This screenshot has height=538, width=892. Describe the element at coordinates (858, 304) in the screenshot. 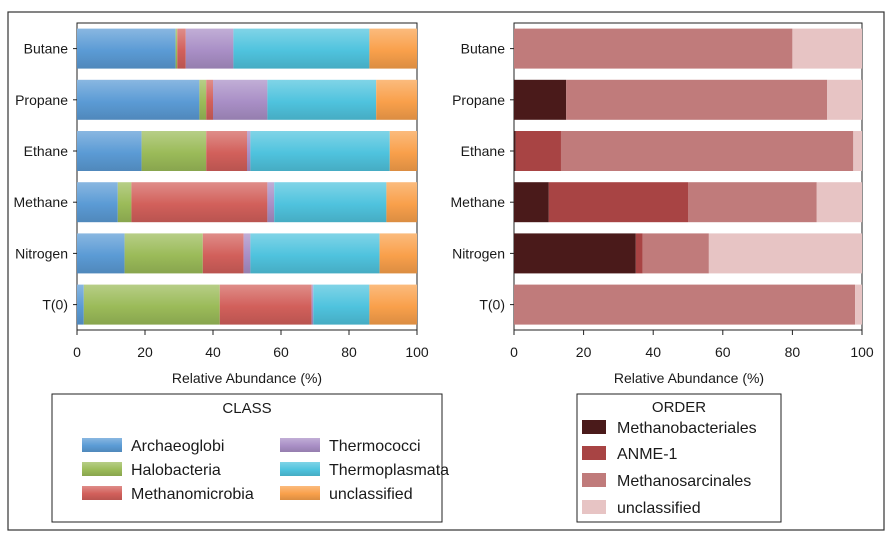

I see `order-bar-t-0-unclassified` at that location.